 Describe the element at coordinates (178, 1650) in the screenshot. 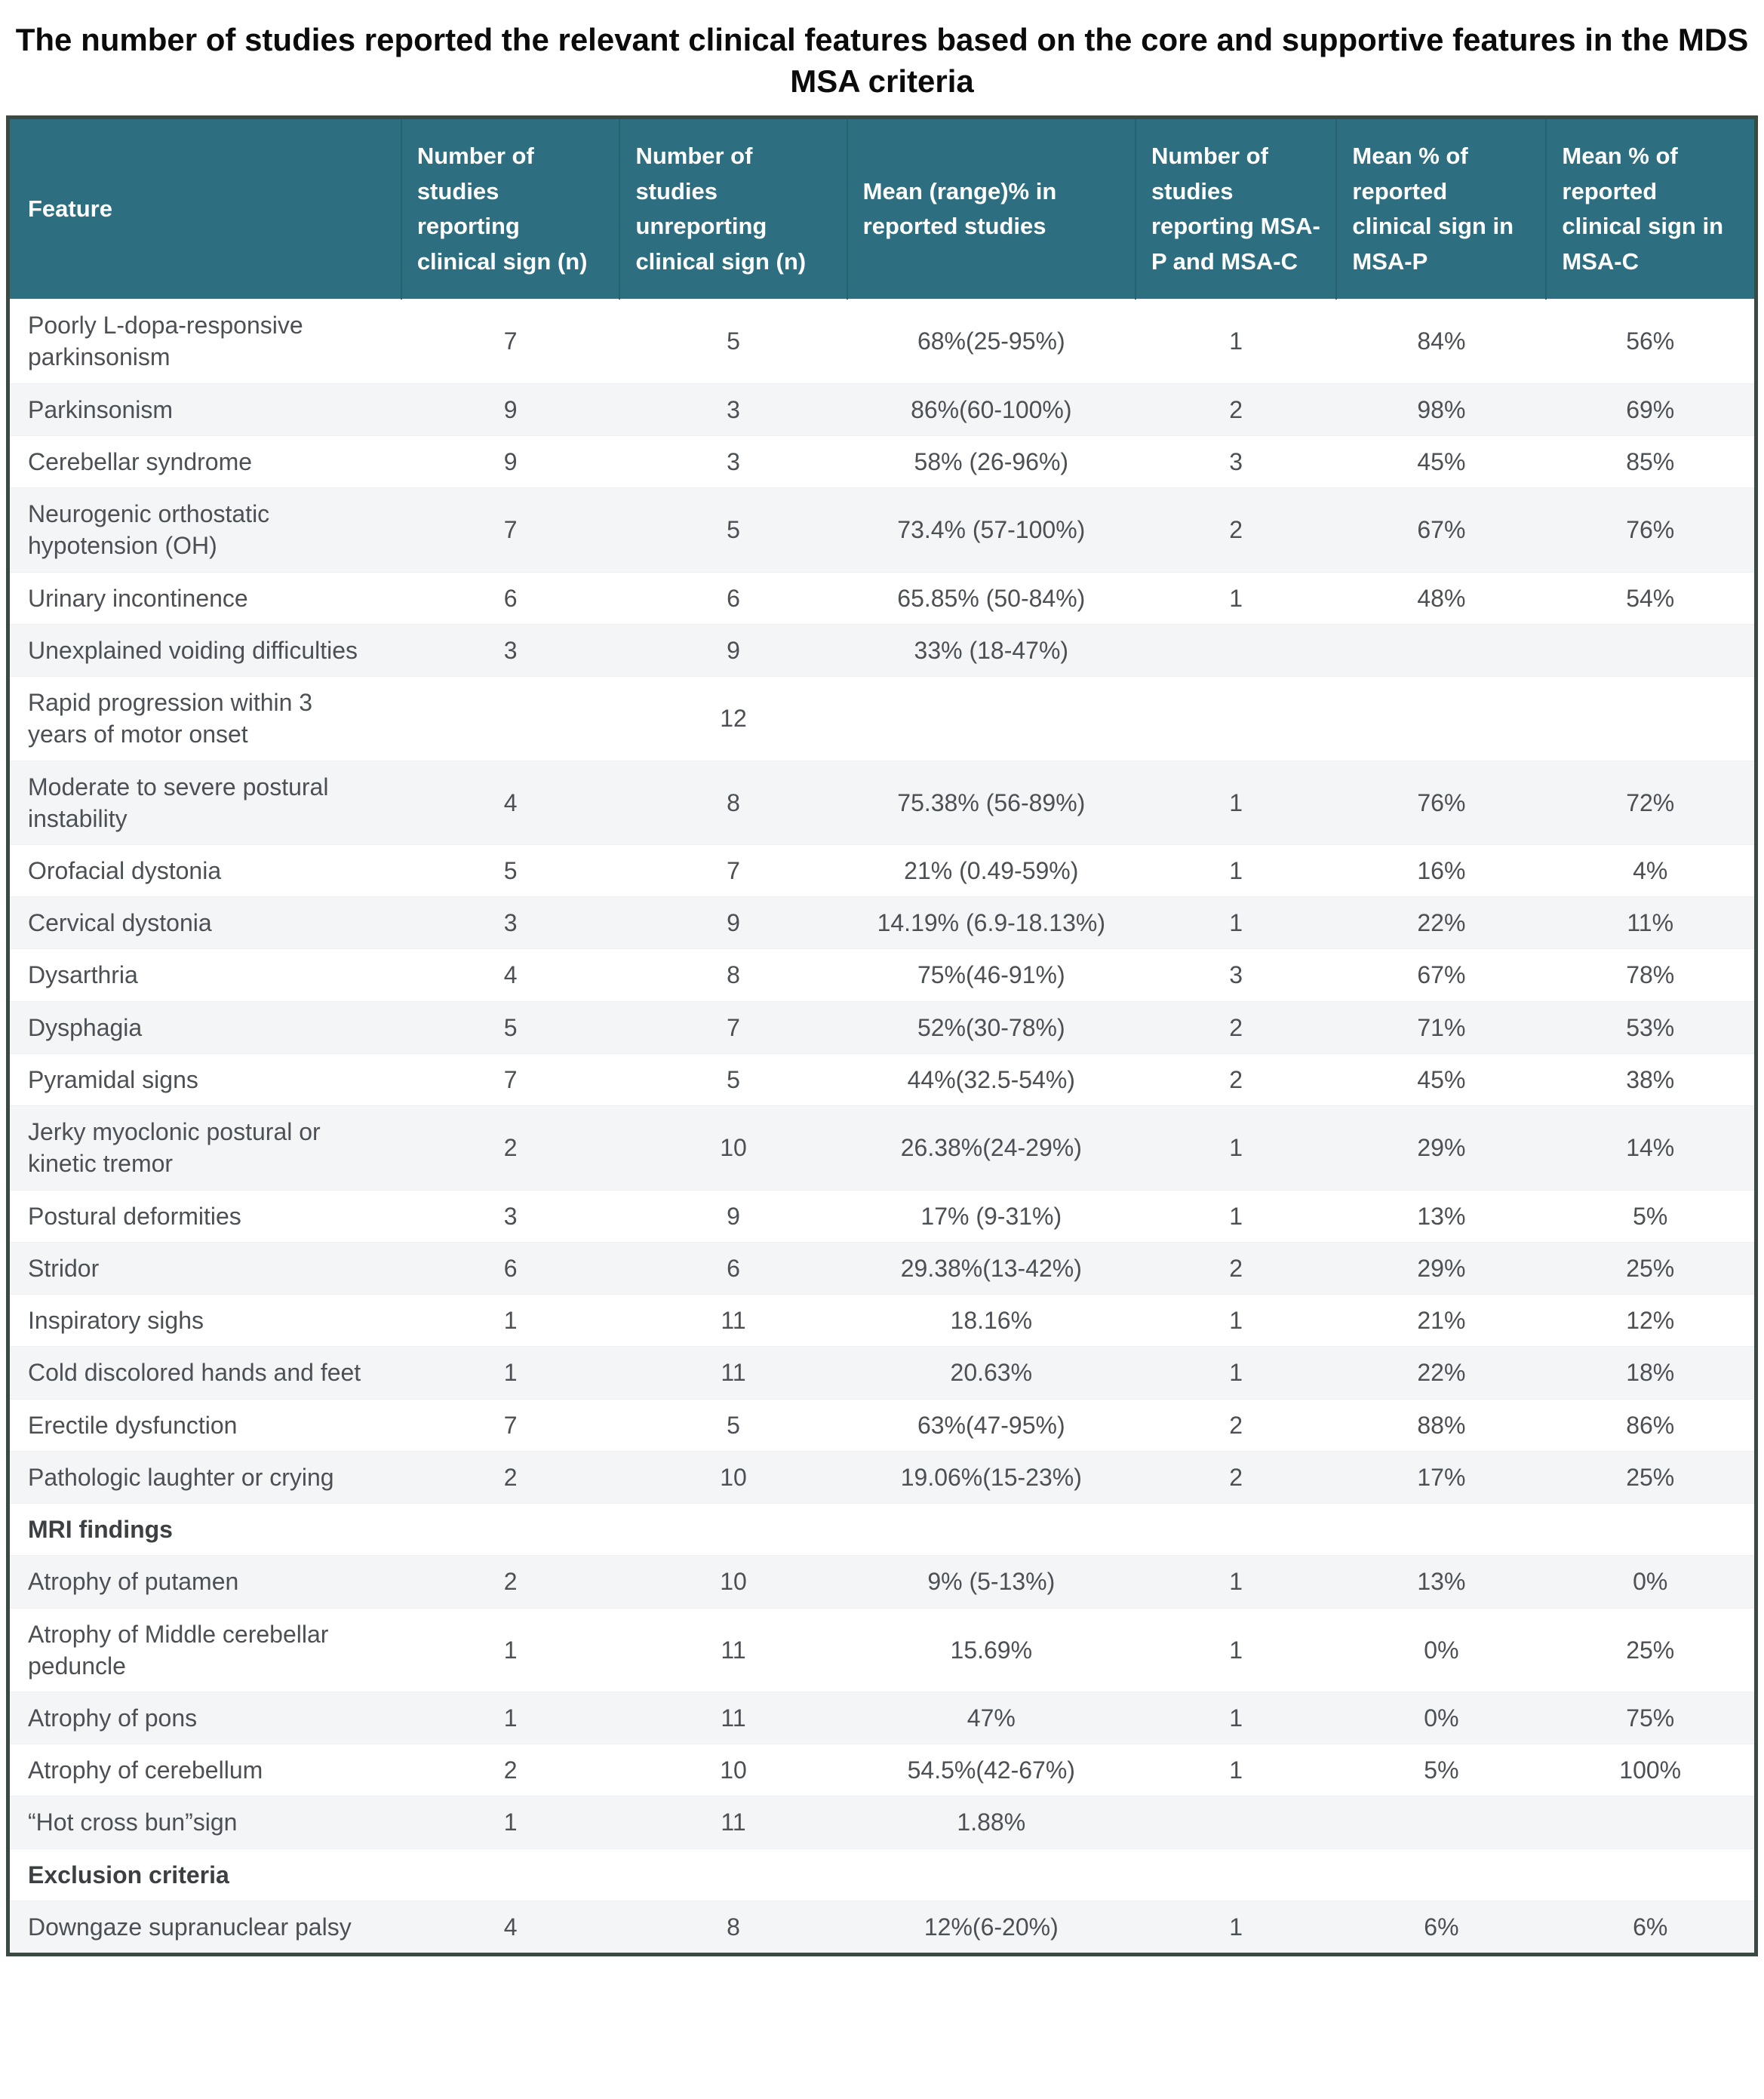

I see `feature-cell: Atrophy of Middle cerebellar peduncle` at that location.